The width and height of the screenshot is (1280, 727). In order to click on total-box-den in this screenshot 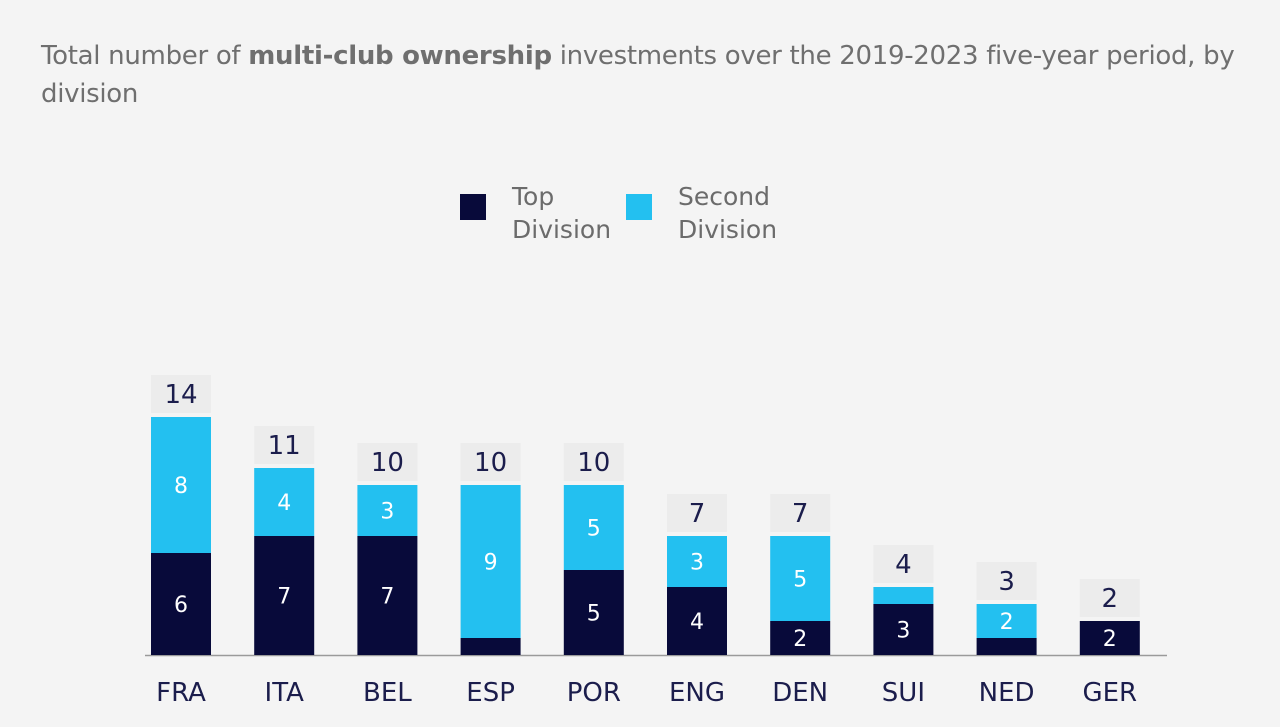, I will do `click(800, 513)`.